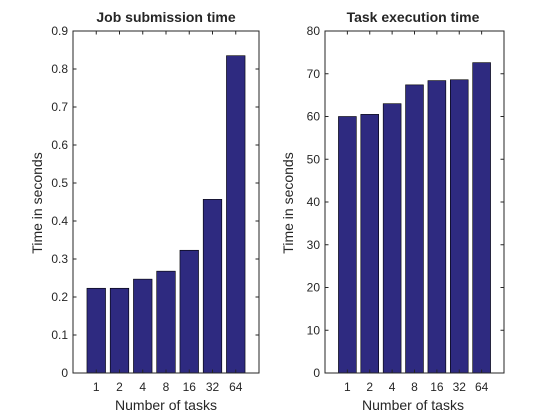 The image size is (560, 420). I want to click on y-tick-label: 0.6, so click(59, 145).